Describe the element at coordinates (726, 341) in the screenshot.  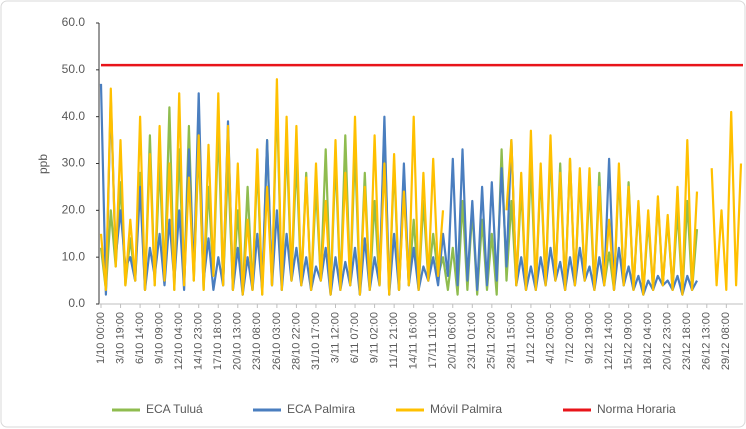
I see `x-tick-label: 29/12 08:00` at that location.